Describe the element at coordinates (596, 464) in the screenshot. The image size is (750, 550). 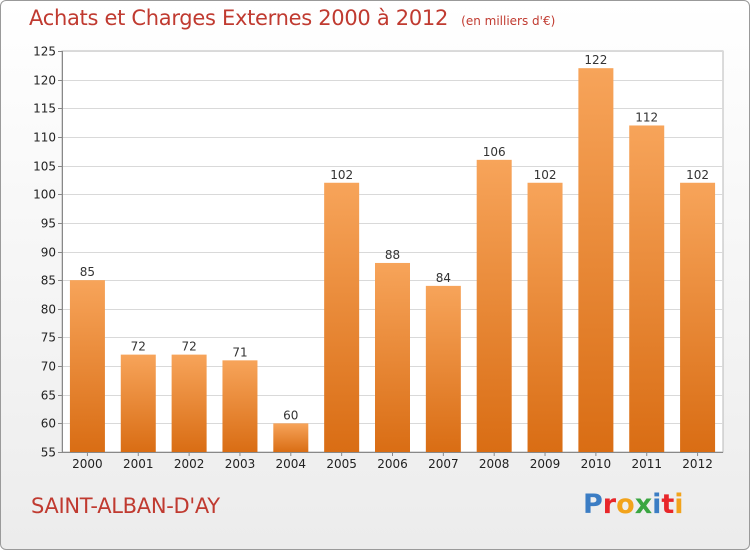
I see `x-tick-label: 2010` at that location.